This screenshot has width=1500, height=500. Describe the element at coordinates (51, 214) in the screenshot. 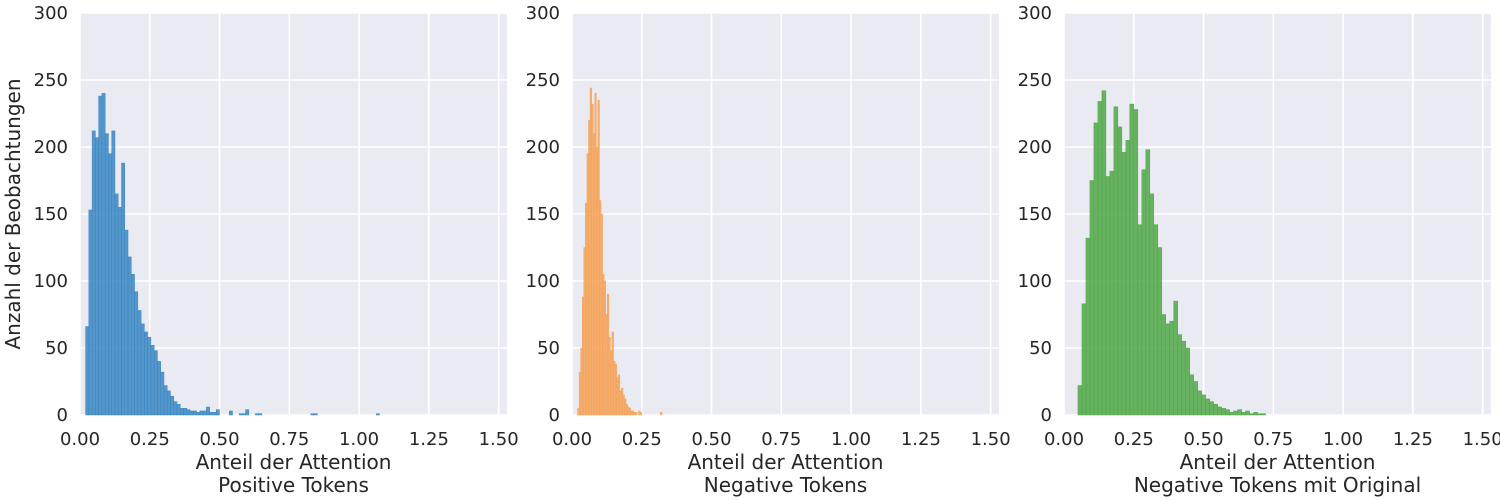

I see `y-tick-label: 150` at that location.